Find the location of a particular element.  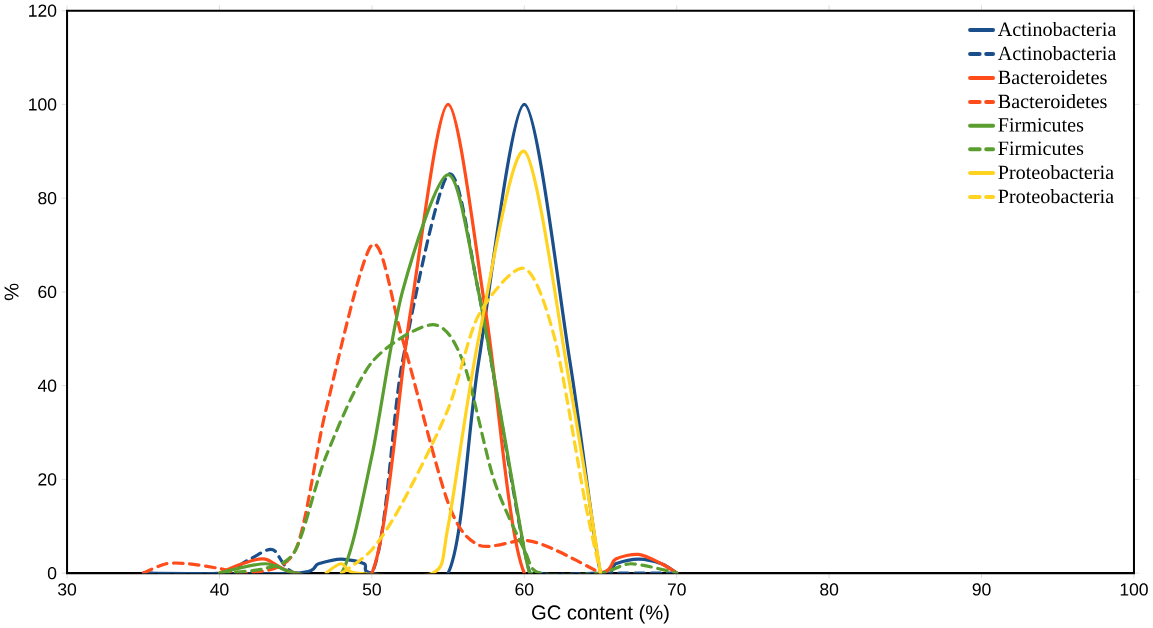

y-tick-label: 20 is located at coordinates (47, 479).